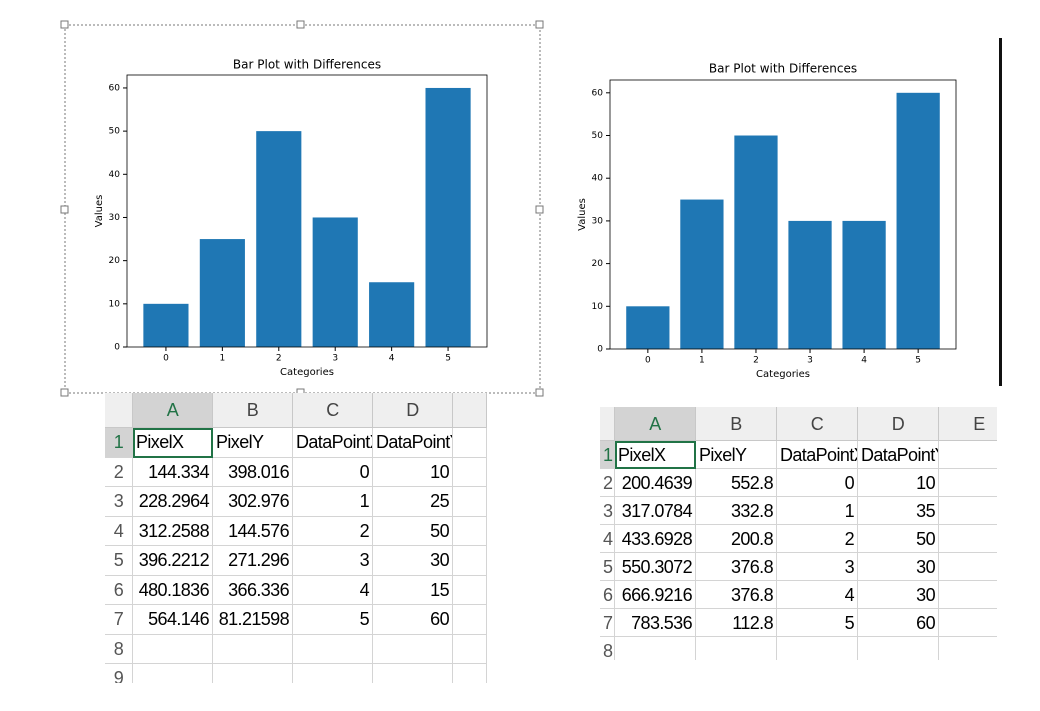 This screenshot has width=1040, height=711. Describe the element at coordinates (413, 502) in the screenshot. I see `cell: 25` at that location.